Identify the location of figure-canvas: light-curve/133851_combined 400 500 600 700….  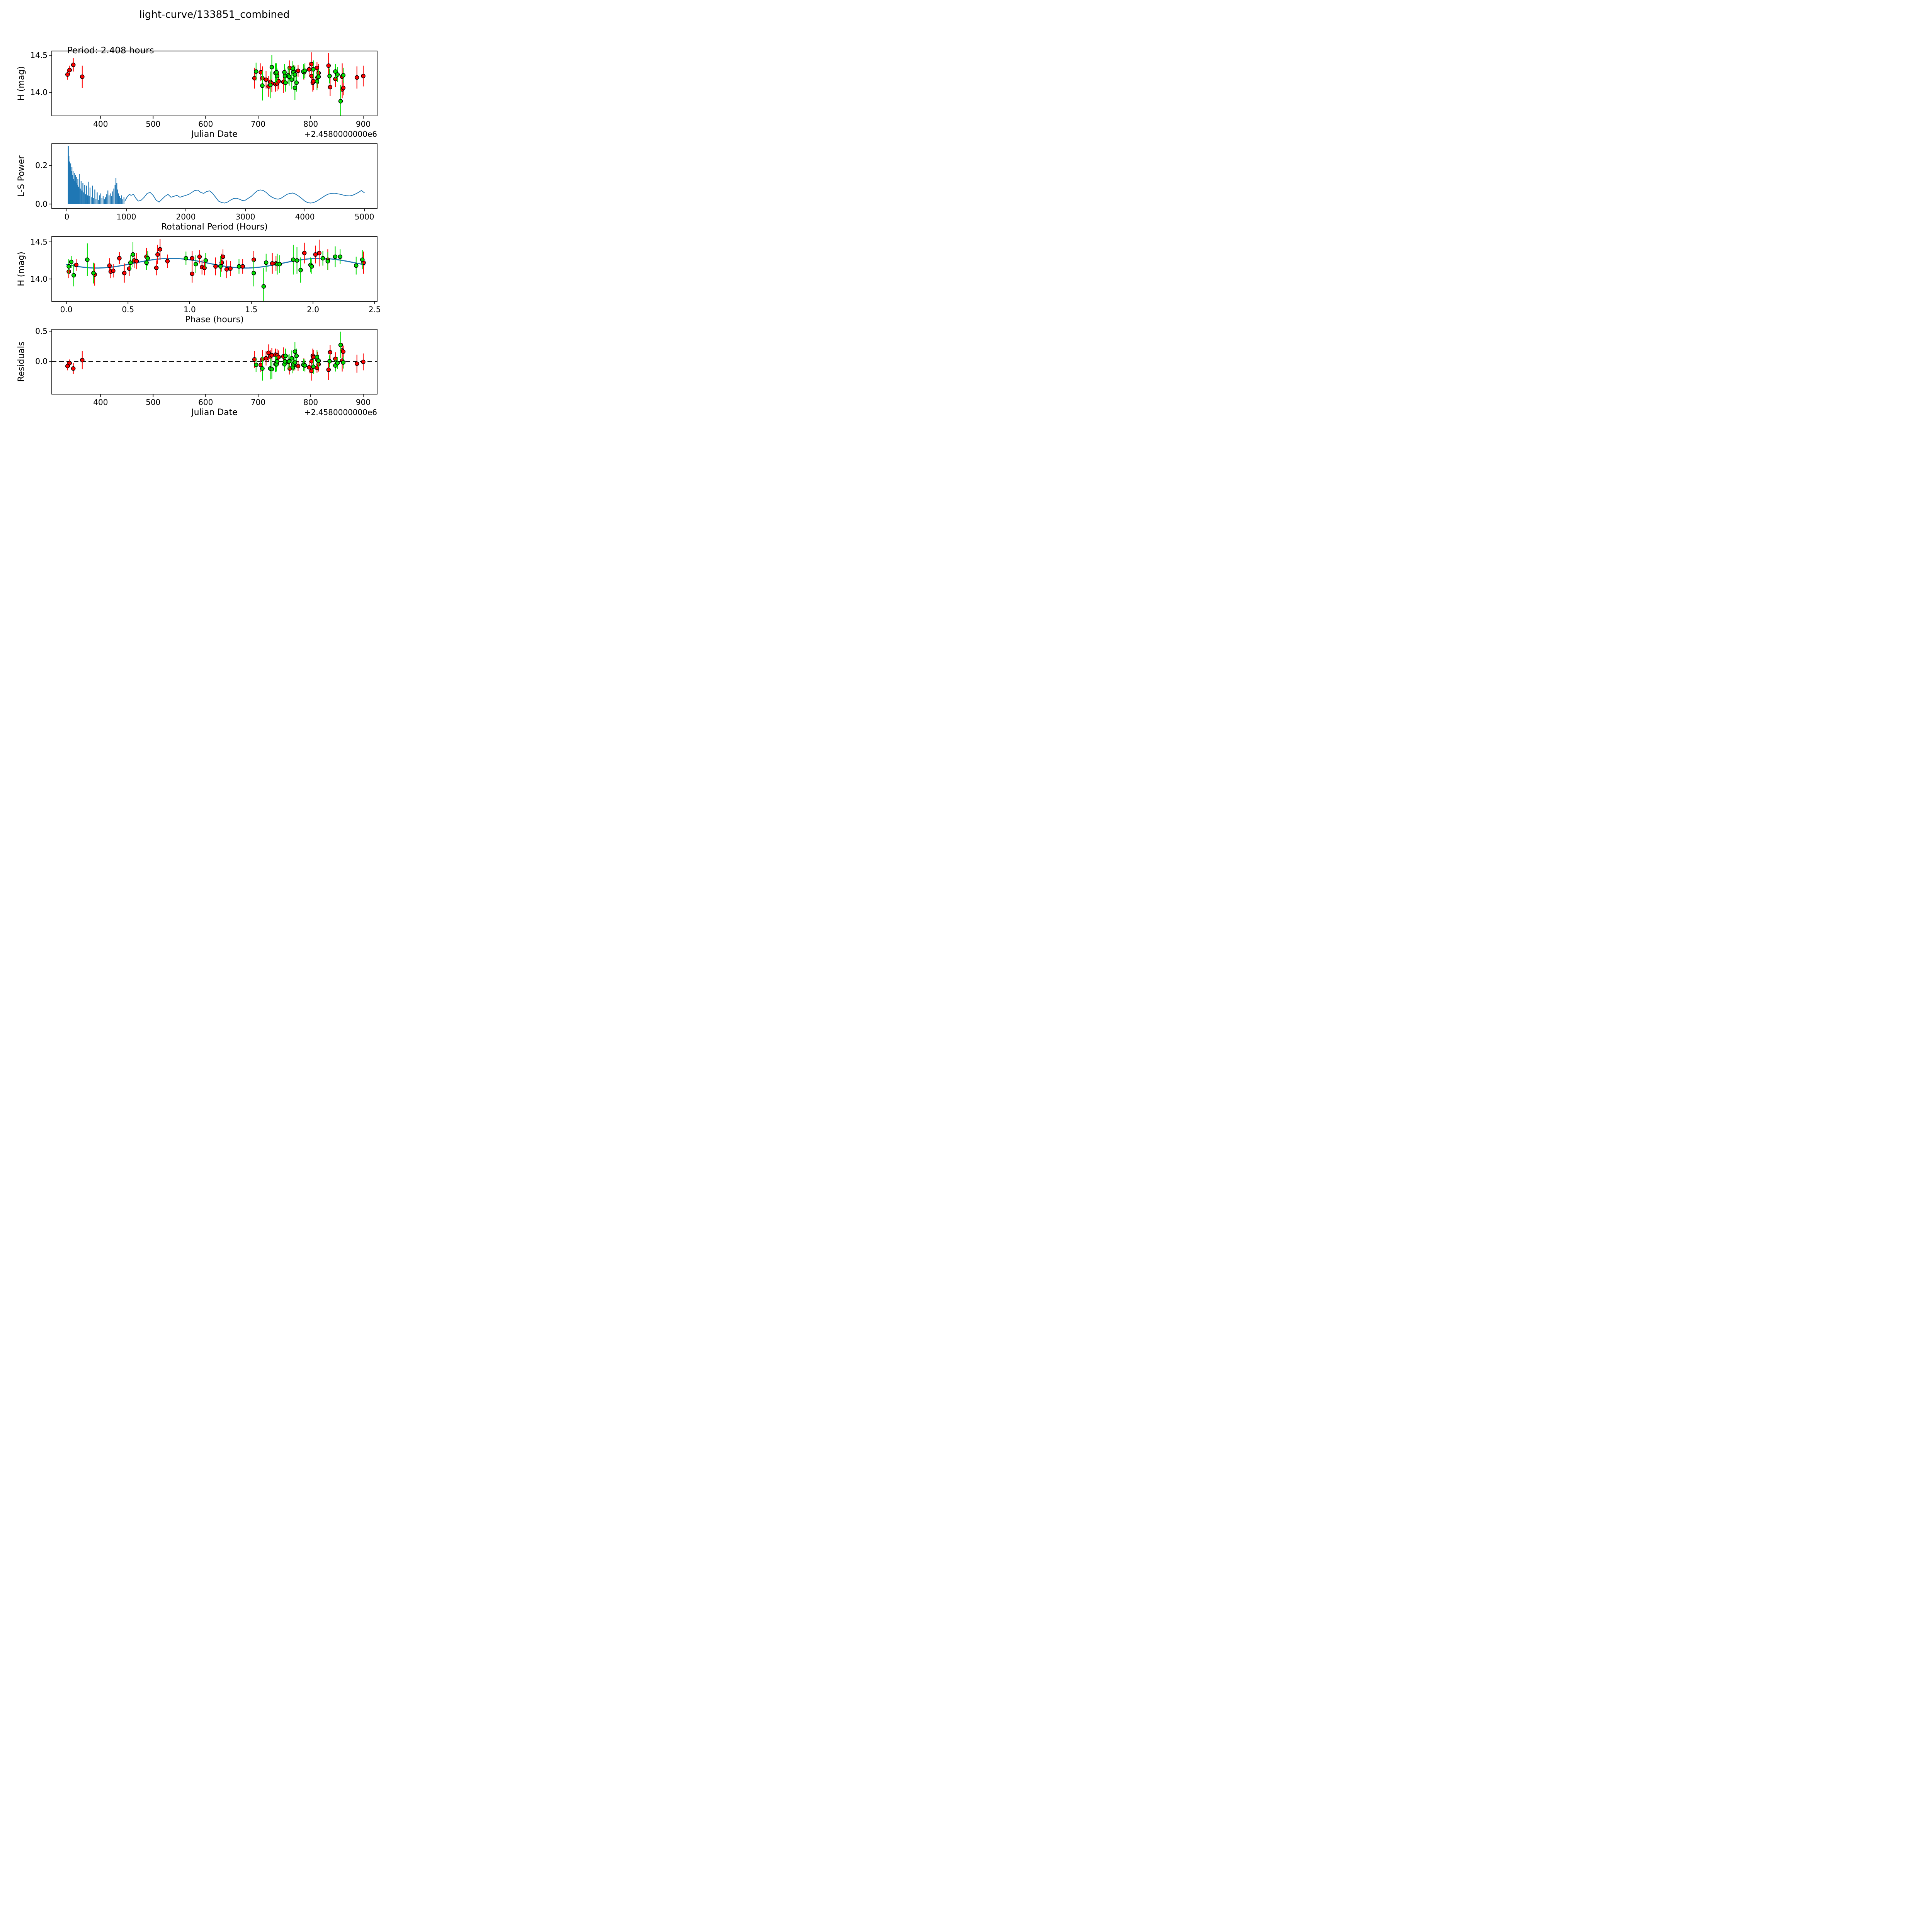
(199, 213).